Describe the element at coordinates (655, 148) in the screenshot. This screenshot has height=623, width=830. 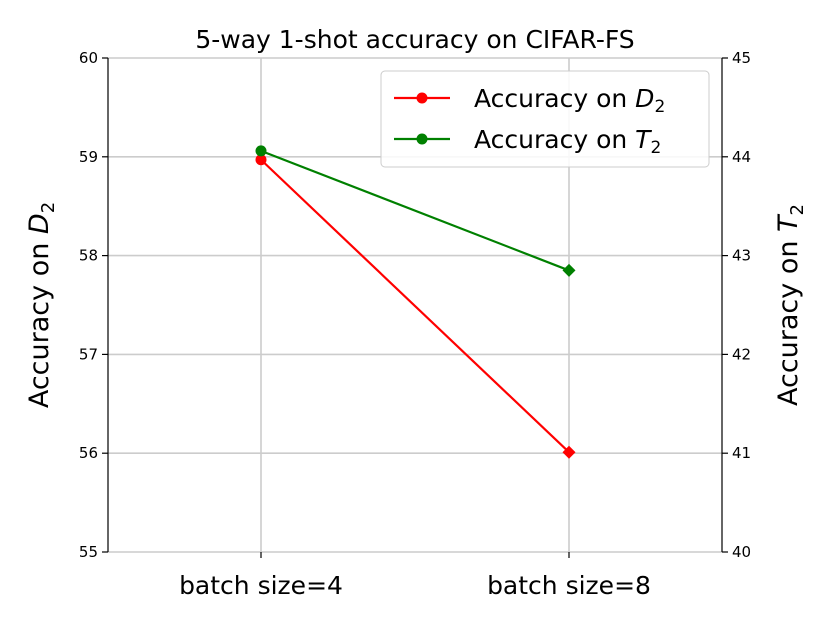
I see `legend-label-1-sub: 2` at that location.